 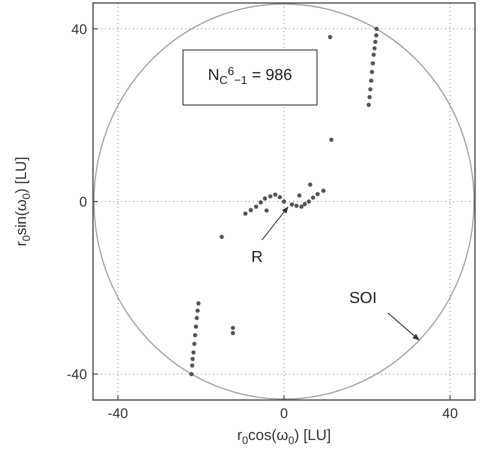 I want to click on x-axis-title: r$_{0}$cos(ω$_{0}$) [LU], so click(x=284, y=437).